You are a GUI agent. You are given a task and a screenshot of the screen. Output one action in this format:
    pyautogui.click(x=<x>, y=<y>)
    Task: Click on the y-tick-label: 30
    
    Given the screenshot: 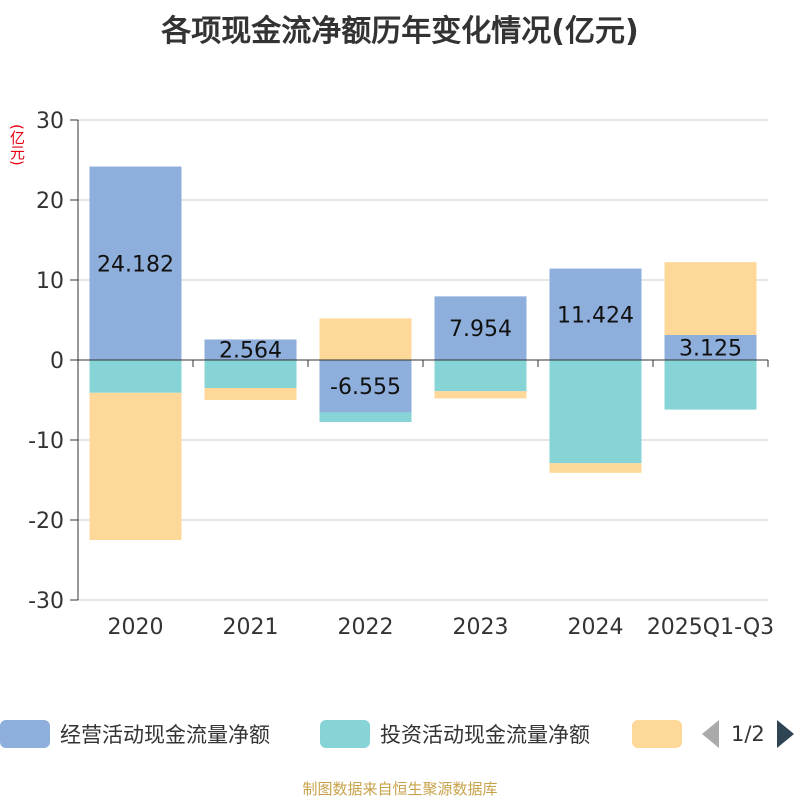 What is the action you would take?
    pyautogui.click(x=50, y=121)
    